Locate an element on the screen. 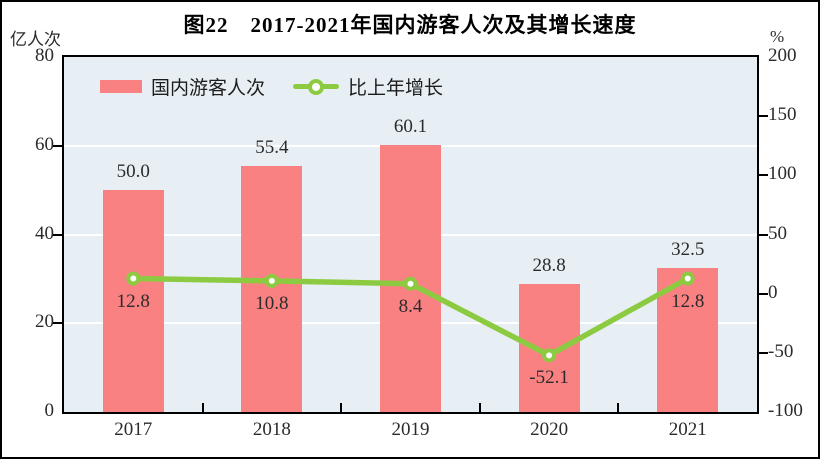  x-axis-category-label: 2017 is located at coordinates (133, 429).